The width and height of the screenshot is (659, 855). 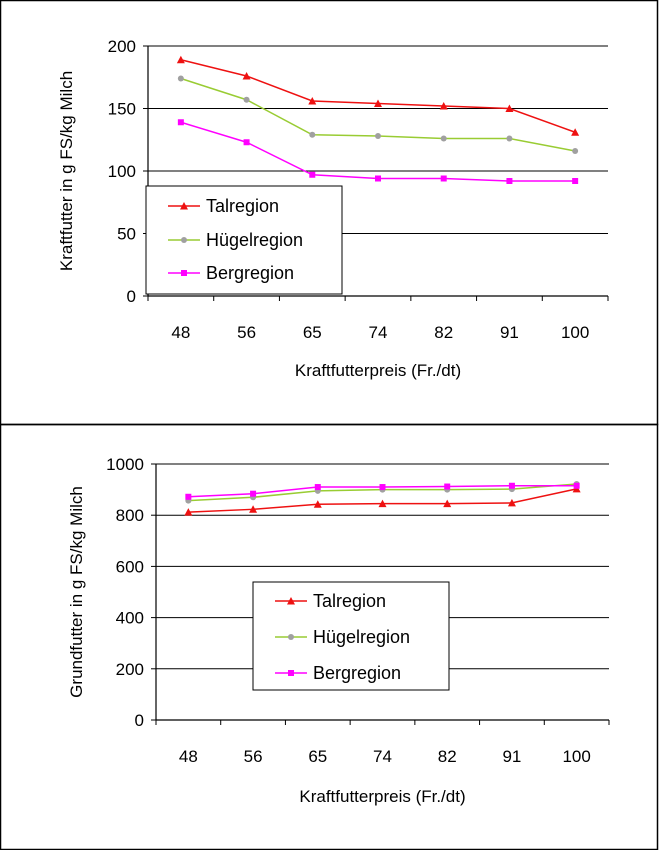 I want to click on y-axis-title: Kraftfutter in g FS/kg Milch, so click(x=66, y=171).